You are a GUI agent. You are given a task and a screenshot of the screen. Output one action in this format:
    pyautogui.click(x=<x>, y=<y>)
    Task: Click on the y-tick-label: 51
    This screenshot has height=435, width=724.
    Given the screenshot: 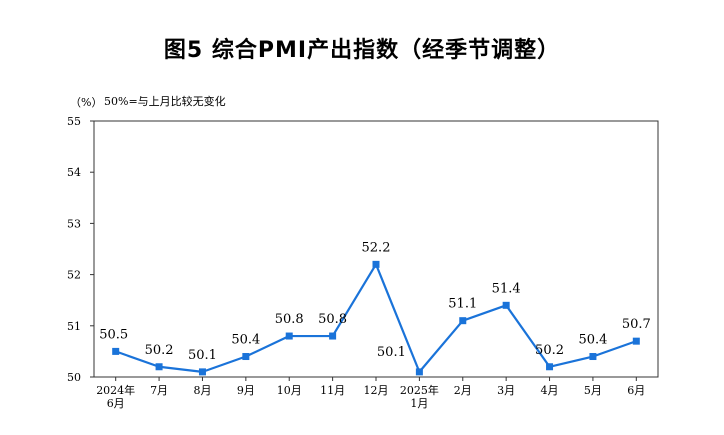 What is the action you would take?
    pyautogui.click(x=74, y=326)
    